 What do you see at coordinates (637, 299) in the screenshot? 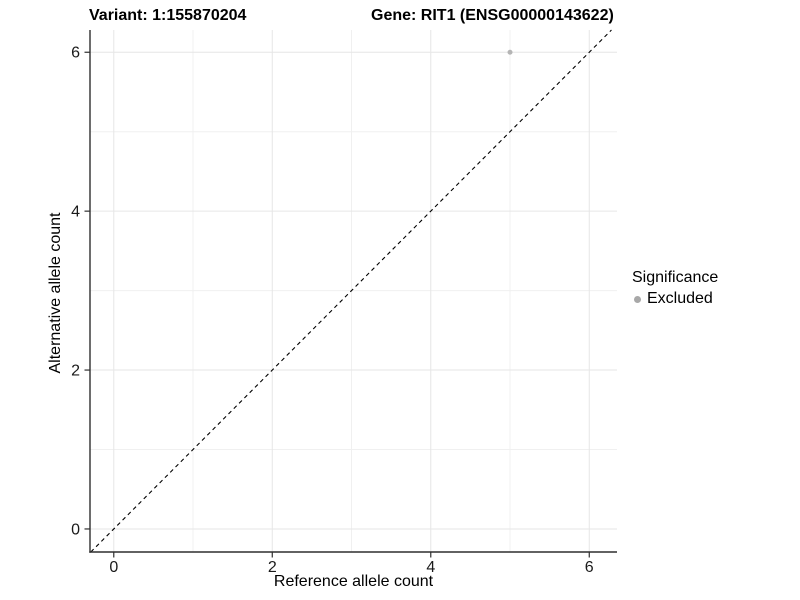
I see `excluded-point-icon` at bounding box center [637, 299].